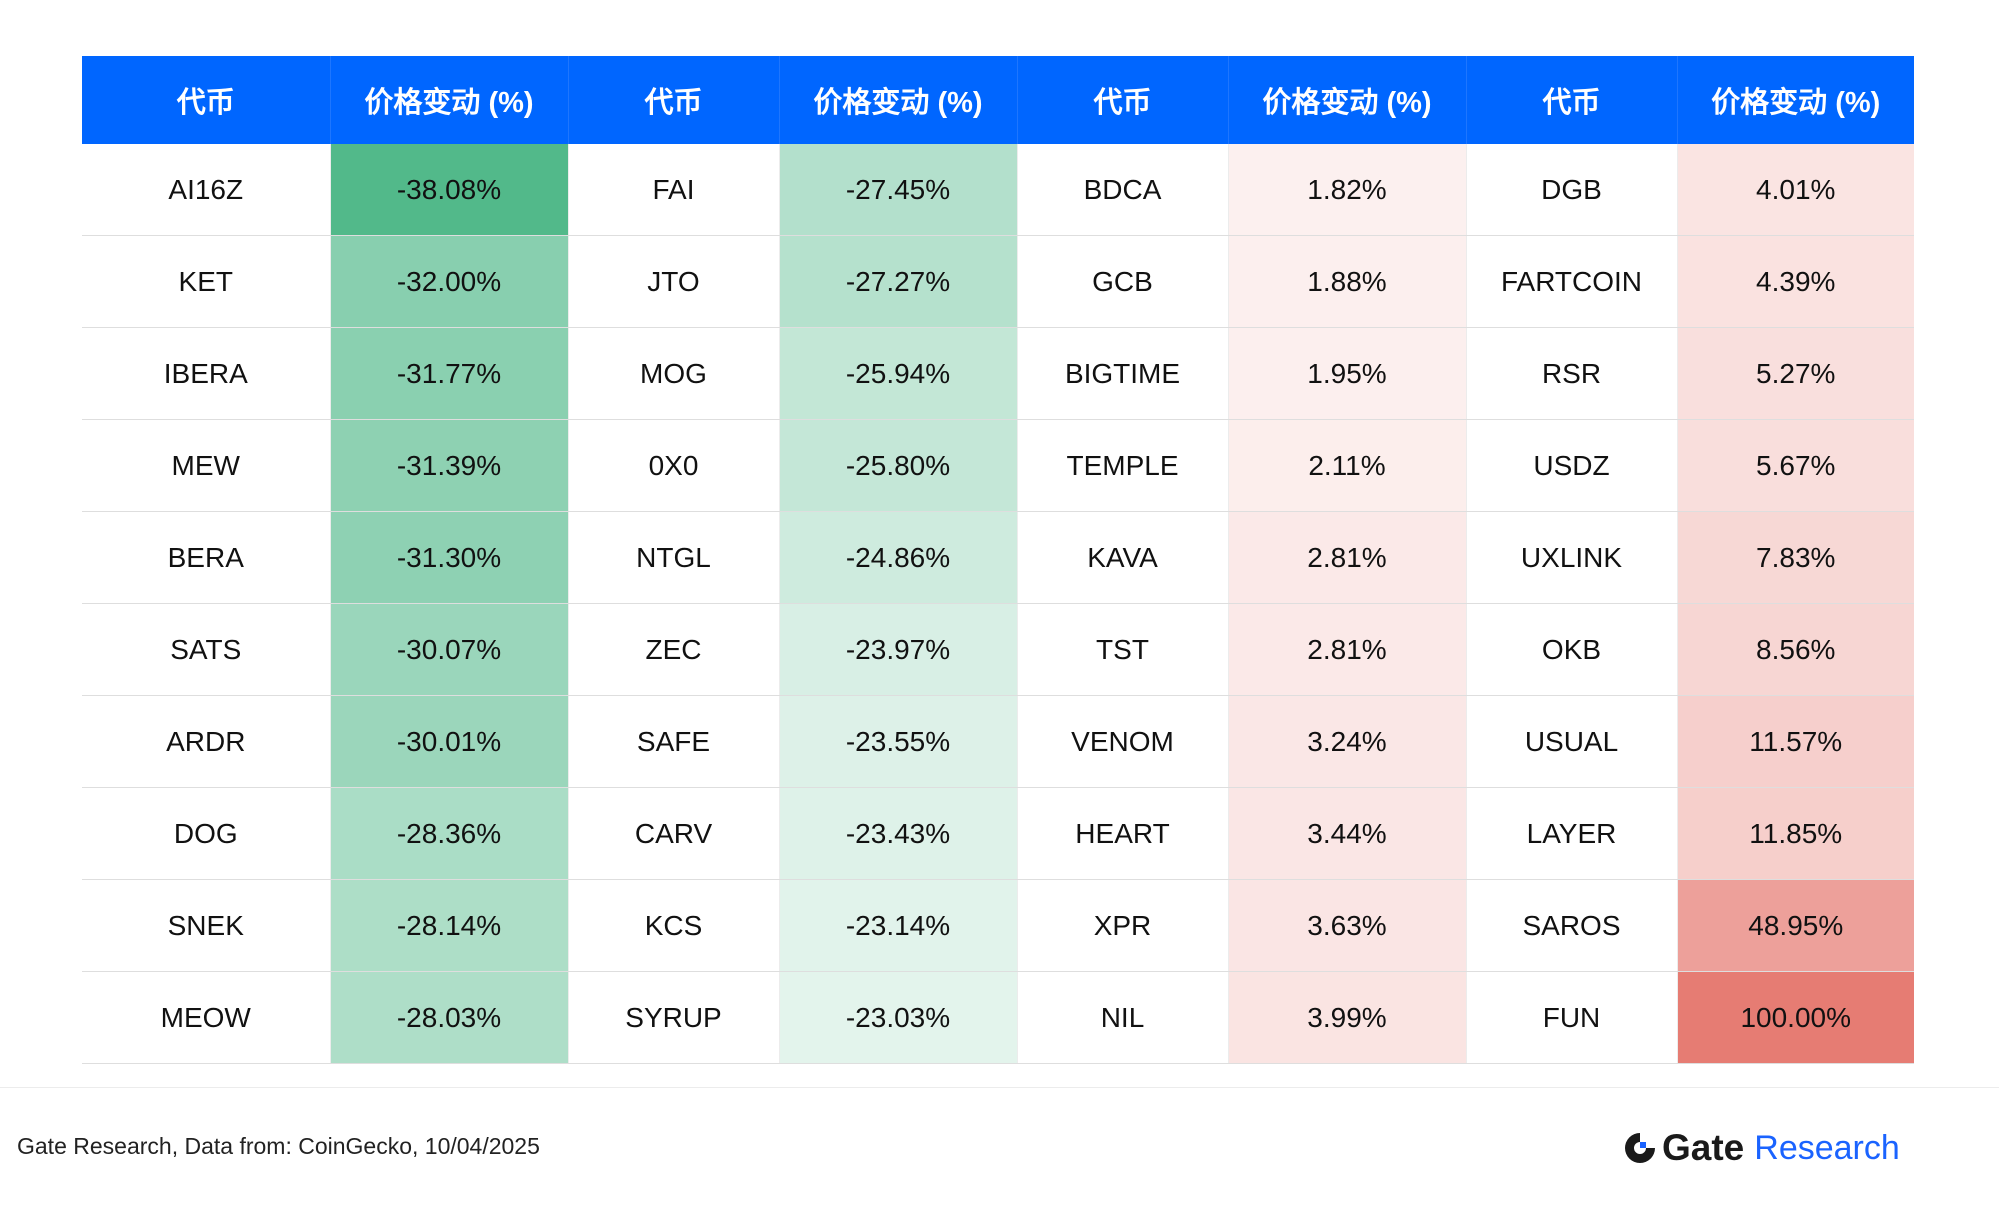 This screenshot has width=1999, height=1209. Describe the element at coordinates (1795, 925) in the screenshot. I see `price-change-cell: 48.95%` at that location.